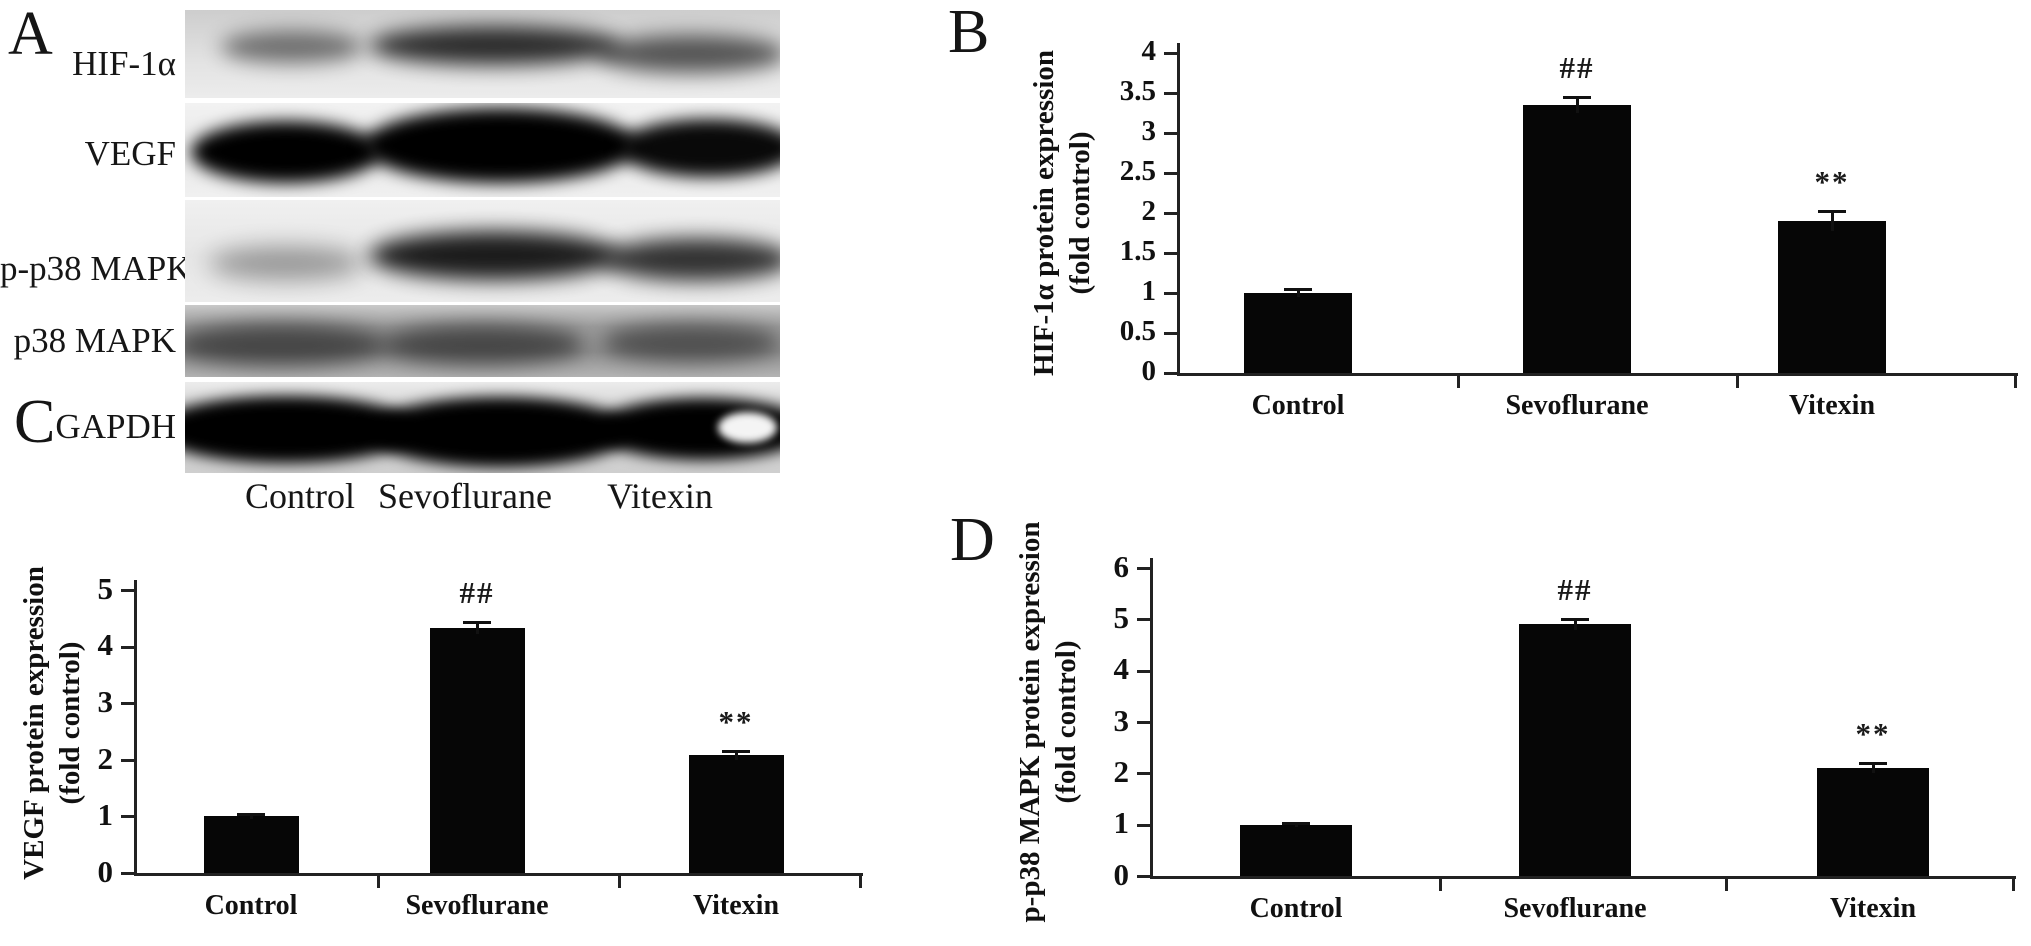 The width and height of the screenshot is (2031, 946). Describe the element at coordinates (494, 255) in the screenshot. I see `blot-band-p-p38-mapk-sevoflurane` at that location.